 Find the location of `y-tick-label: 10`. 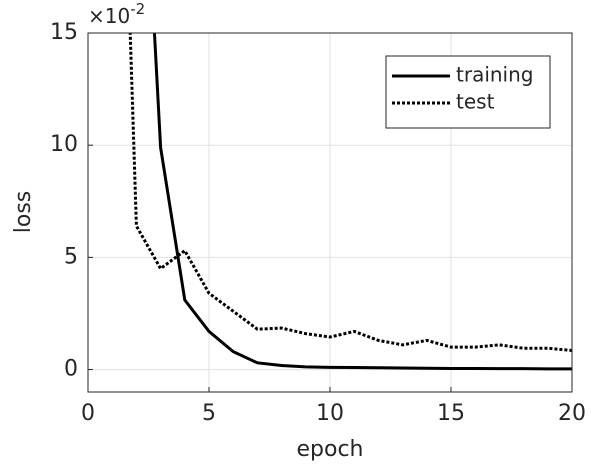

y-tick-label: 10 is located at coordinates (64, 144).